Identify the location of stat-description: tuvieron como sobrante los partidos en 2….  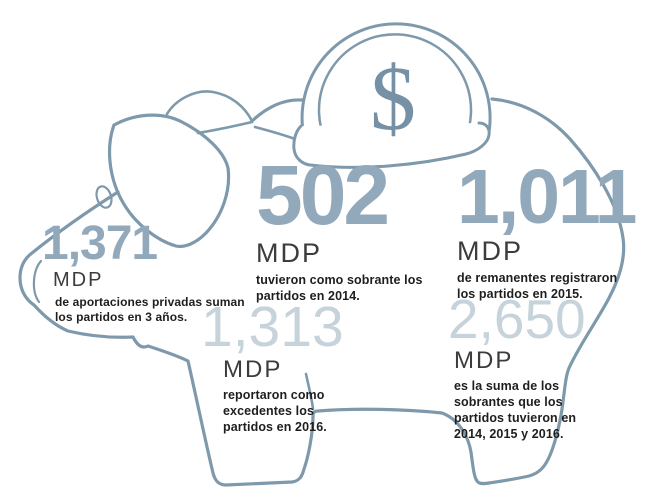
(339, 287).